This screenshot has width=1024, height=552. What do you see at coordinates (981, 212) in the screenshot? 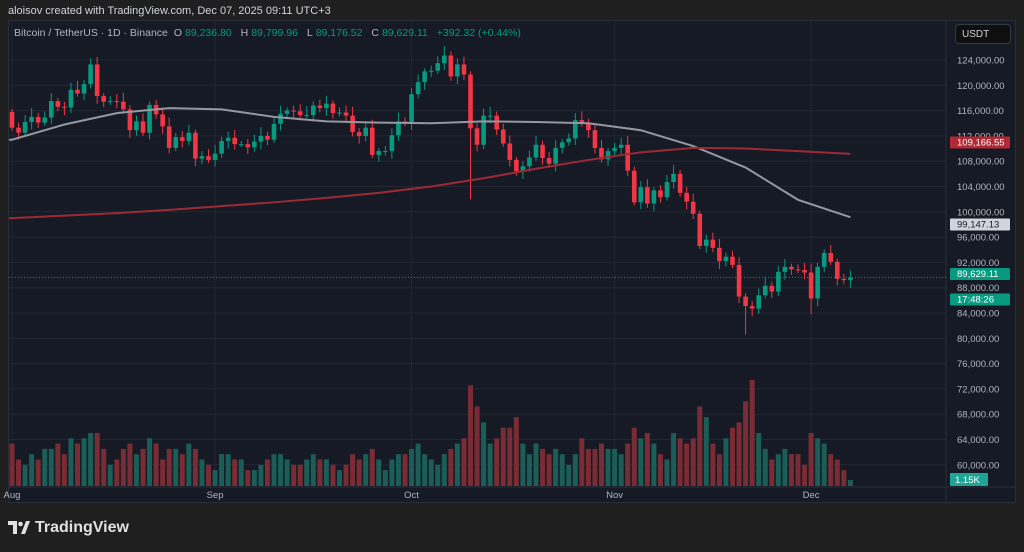
I see `y-tick-label: 100,000.00` at bounding box center [981, 212].